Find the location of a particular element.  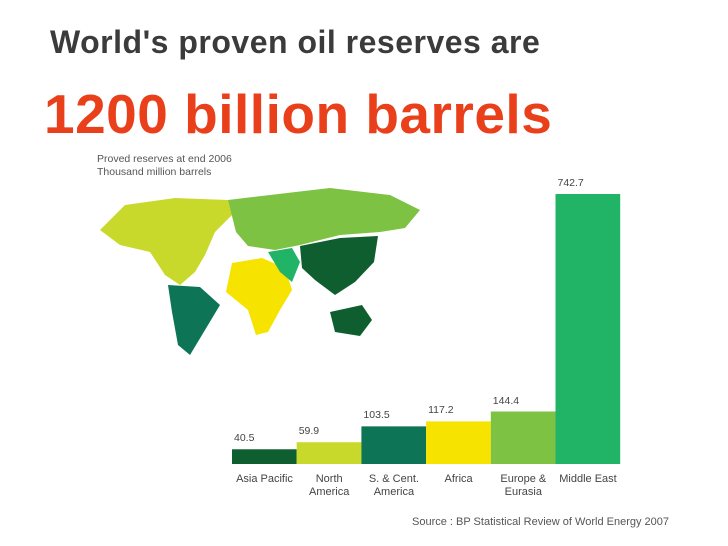

value-label: 103.5 is located at coordinates (376, 415).